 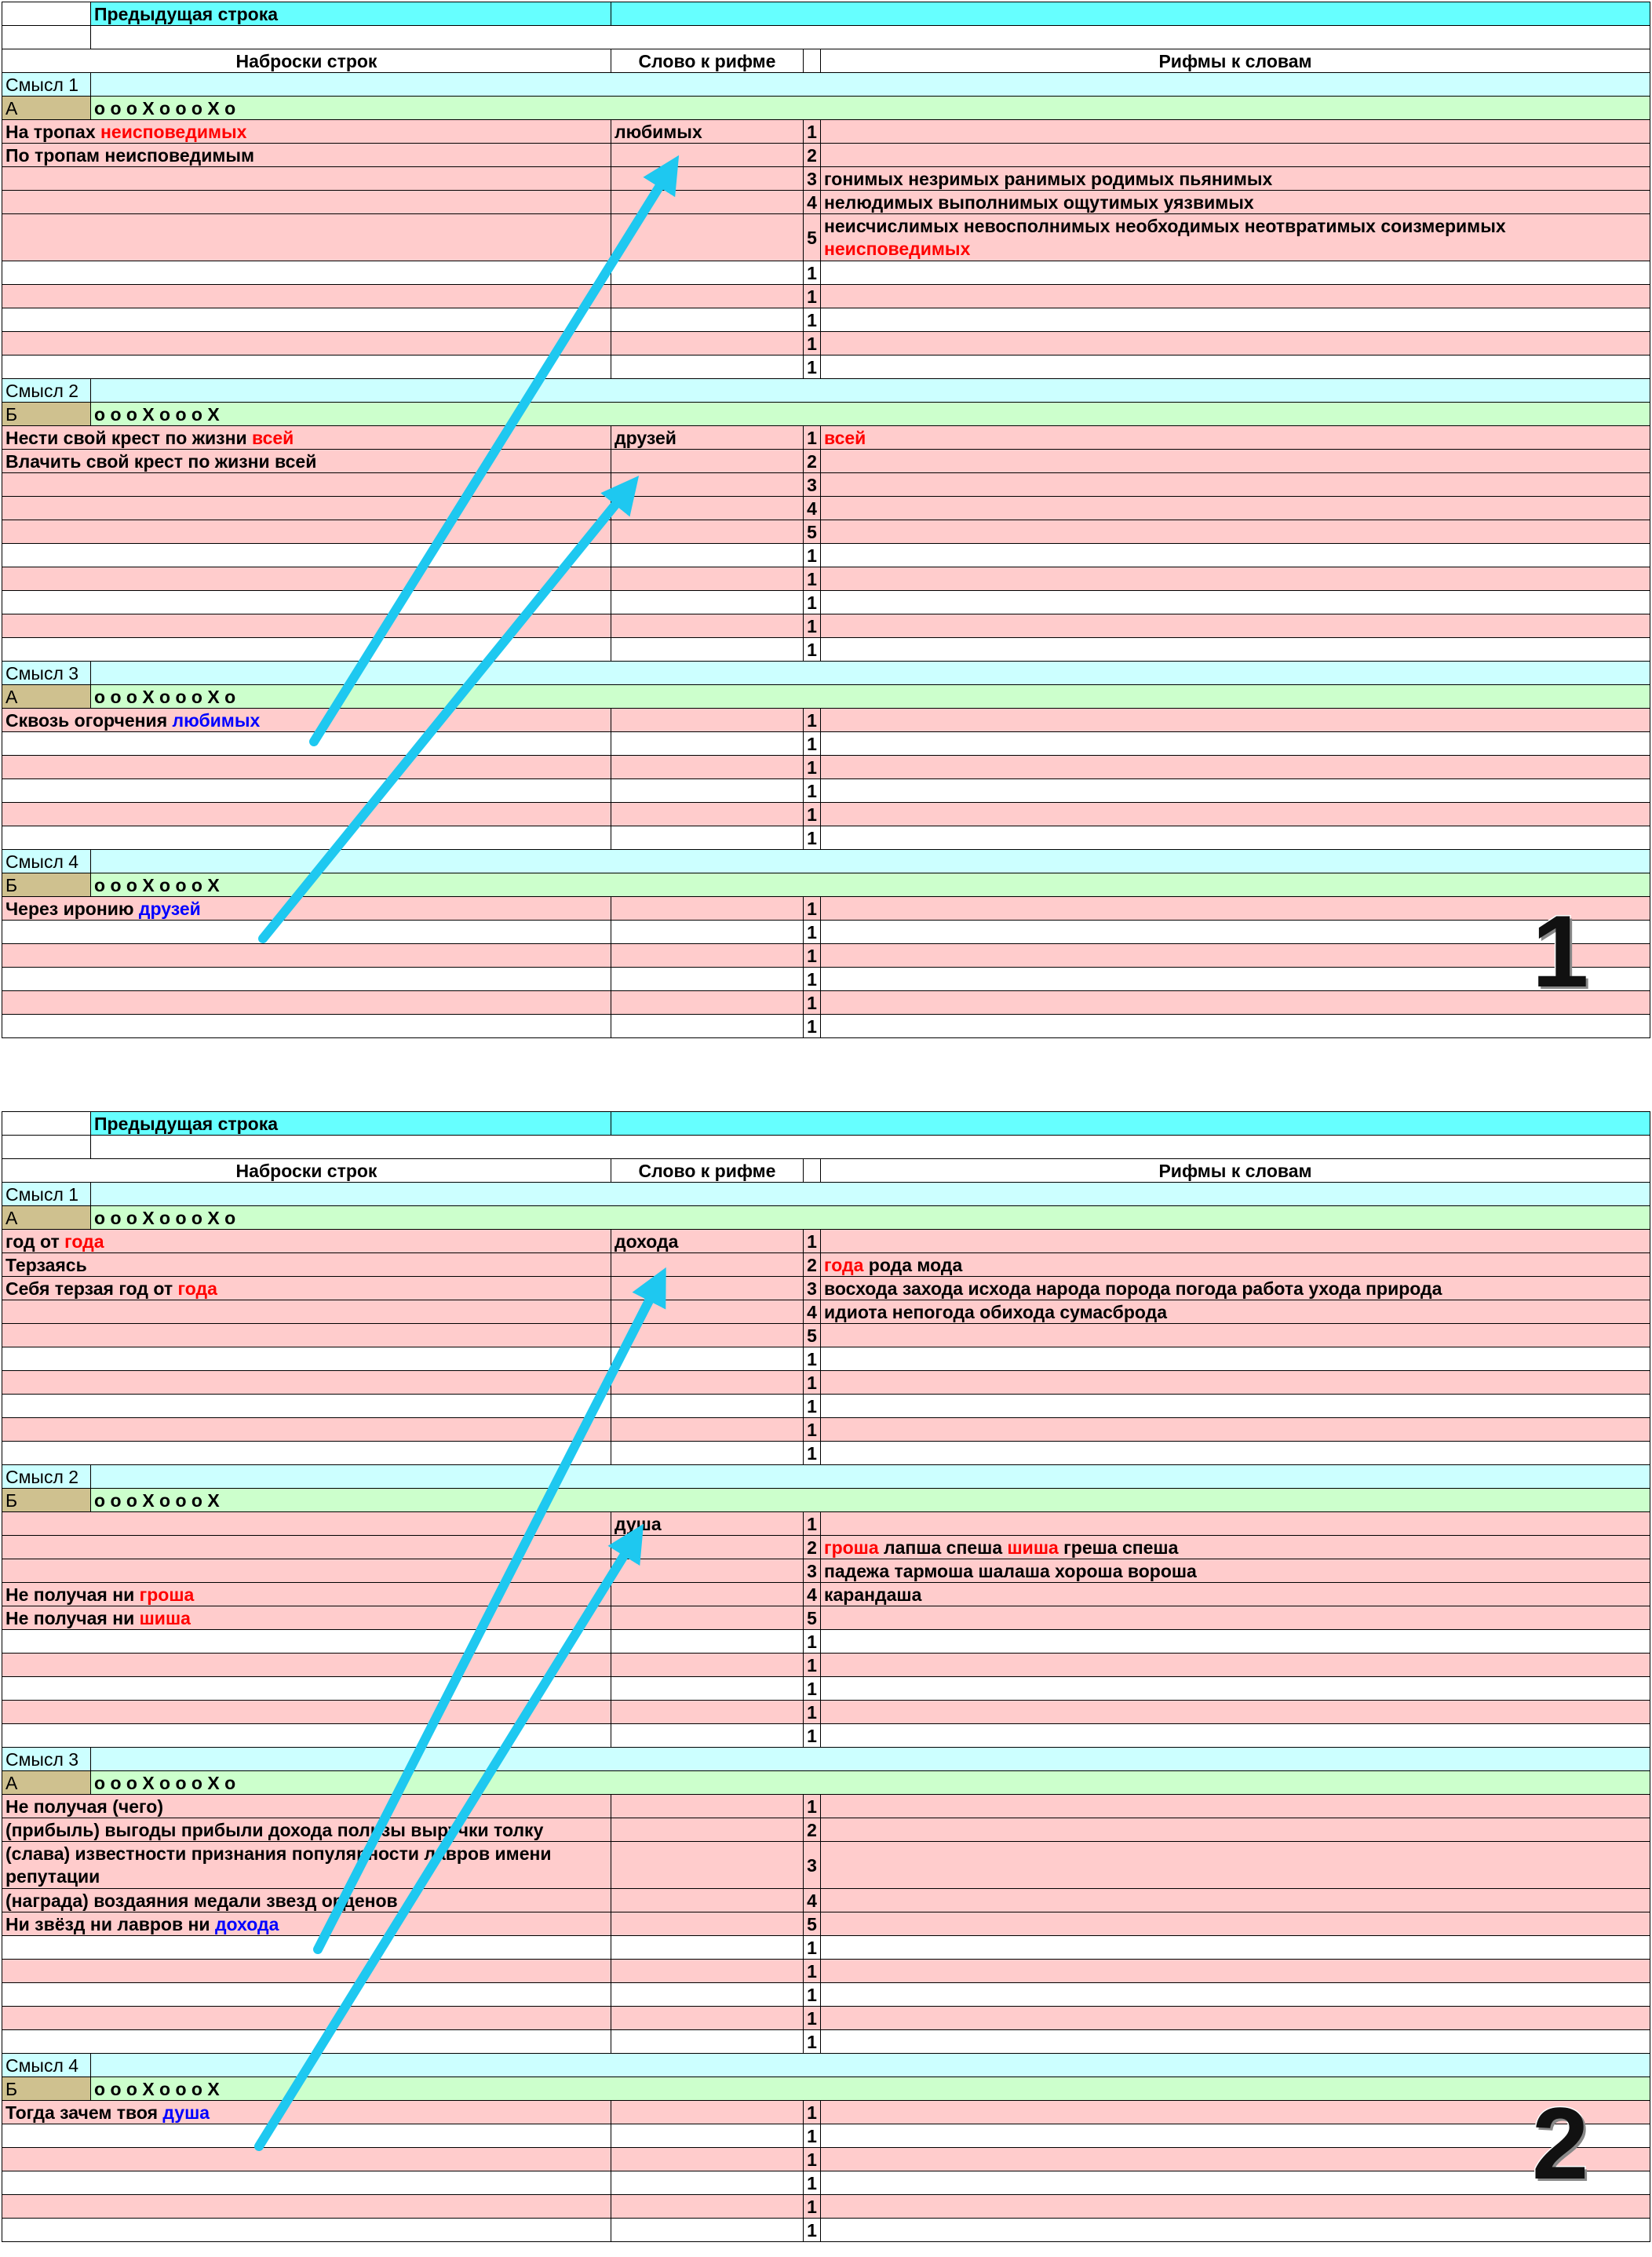 What do you see at coordinates (46, 1194) in the screenshot?
I see `sense-label: Смысл 1` at bounding box center [46, 1194].